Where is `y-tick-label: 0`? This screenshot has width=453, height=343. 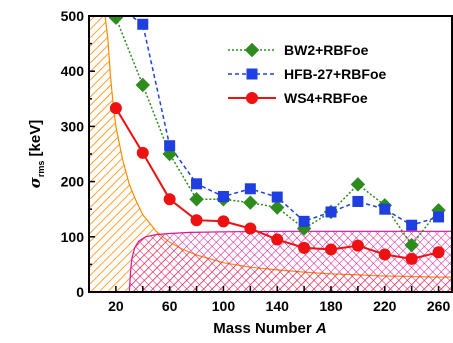
y-tick-label: 0 is located at coordinates (80, 292).